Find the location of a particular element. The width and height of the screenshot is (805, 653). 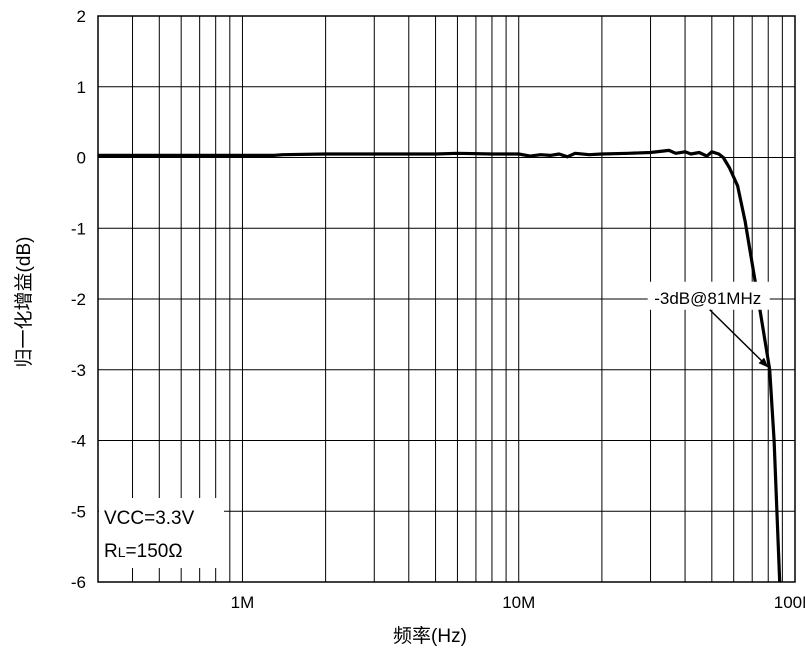

rl-label-prefix: R is located at coordinates (111, 551).